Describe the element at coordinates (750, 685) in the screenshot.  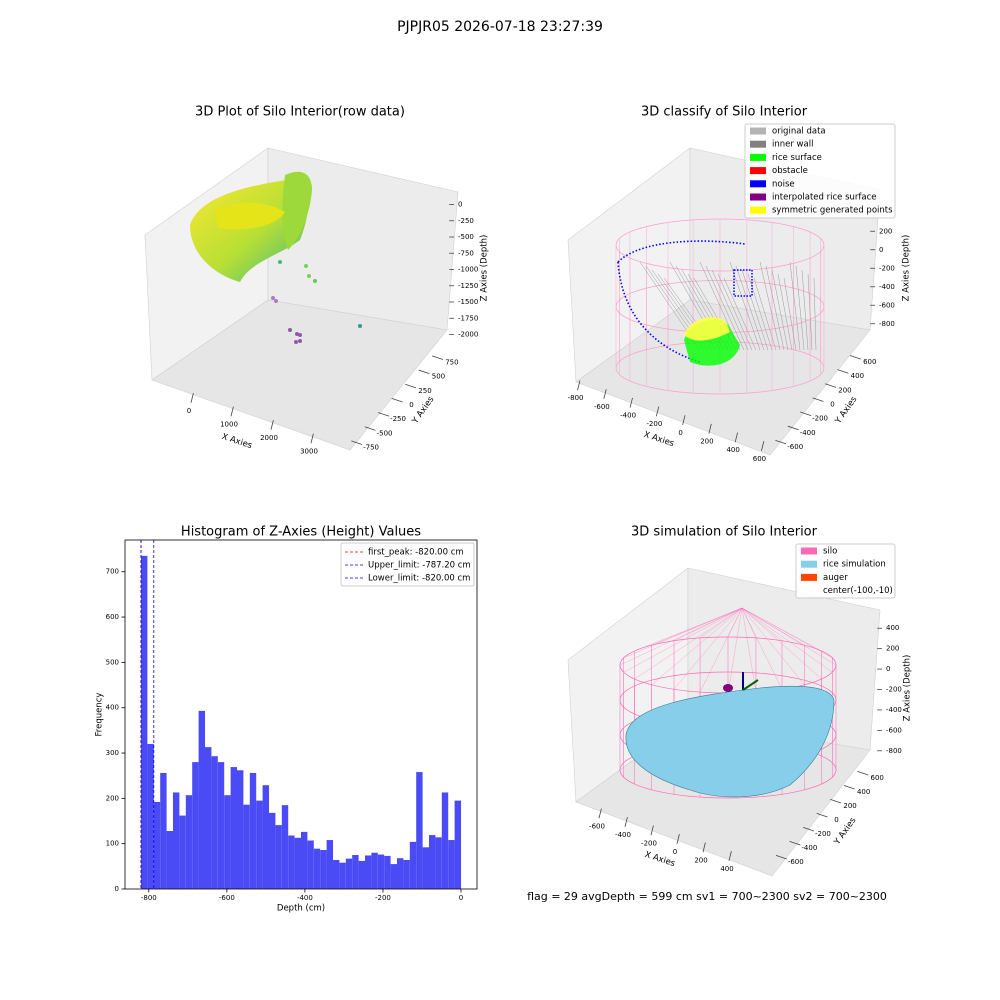
I see `axis-arrow` at that location.